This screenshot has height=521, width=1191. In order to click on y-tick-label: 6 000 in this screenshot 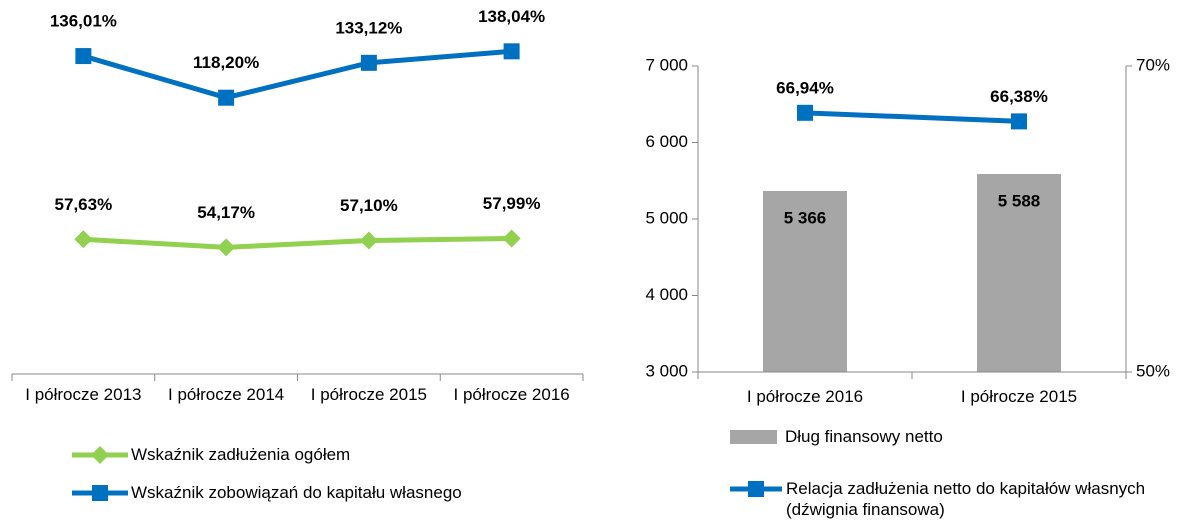, I will do `click(666, 141)`.